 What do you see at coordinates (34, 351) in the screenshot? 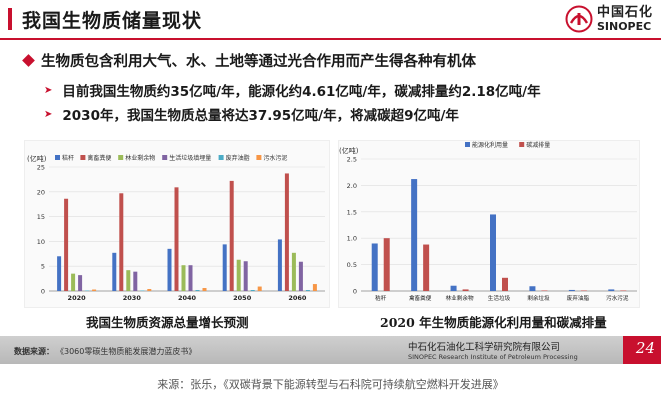
I see `data-source-label: 数据来源：` at bounding box center [34, 351].